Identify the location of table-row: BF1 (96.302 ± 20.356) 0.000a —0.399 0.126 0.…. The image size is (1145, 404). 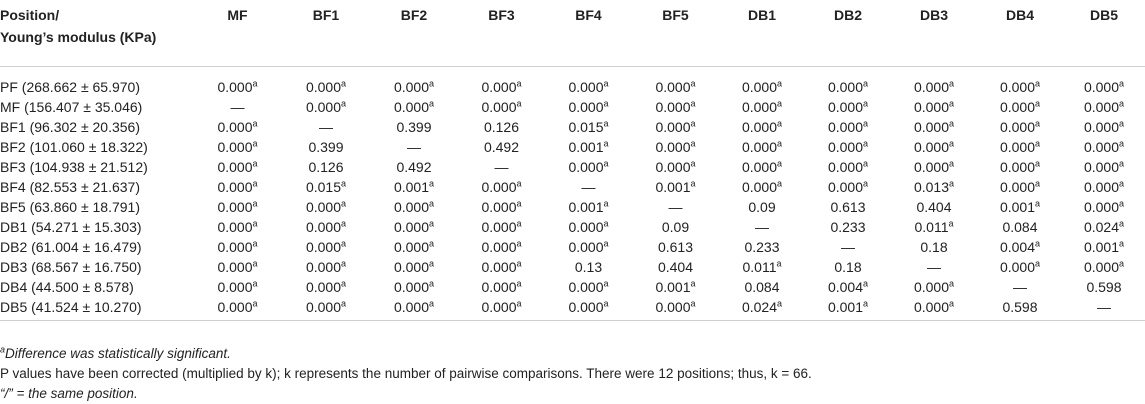
(572, 127).